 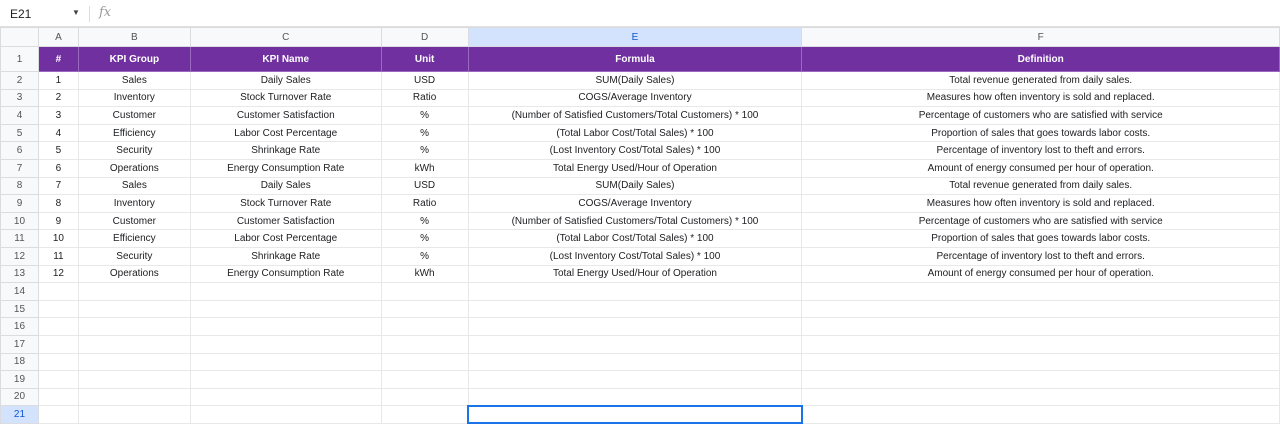 What do you see at coordinates (19, 414) in the screenshot?
I see `row-header: 21` at bounding box center [19, 414].